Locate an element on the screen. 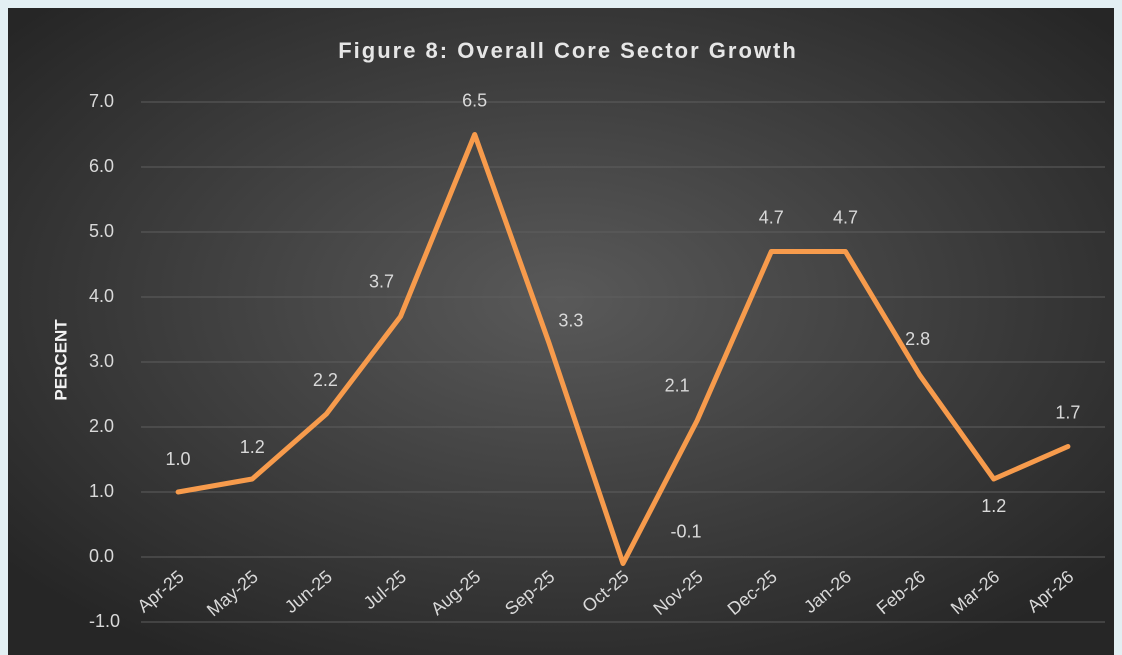  y-tick-label: 2.0 is located at coordinates (101, 426).